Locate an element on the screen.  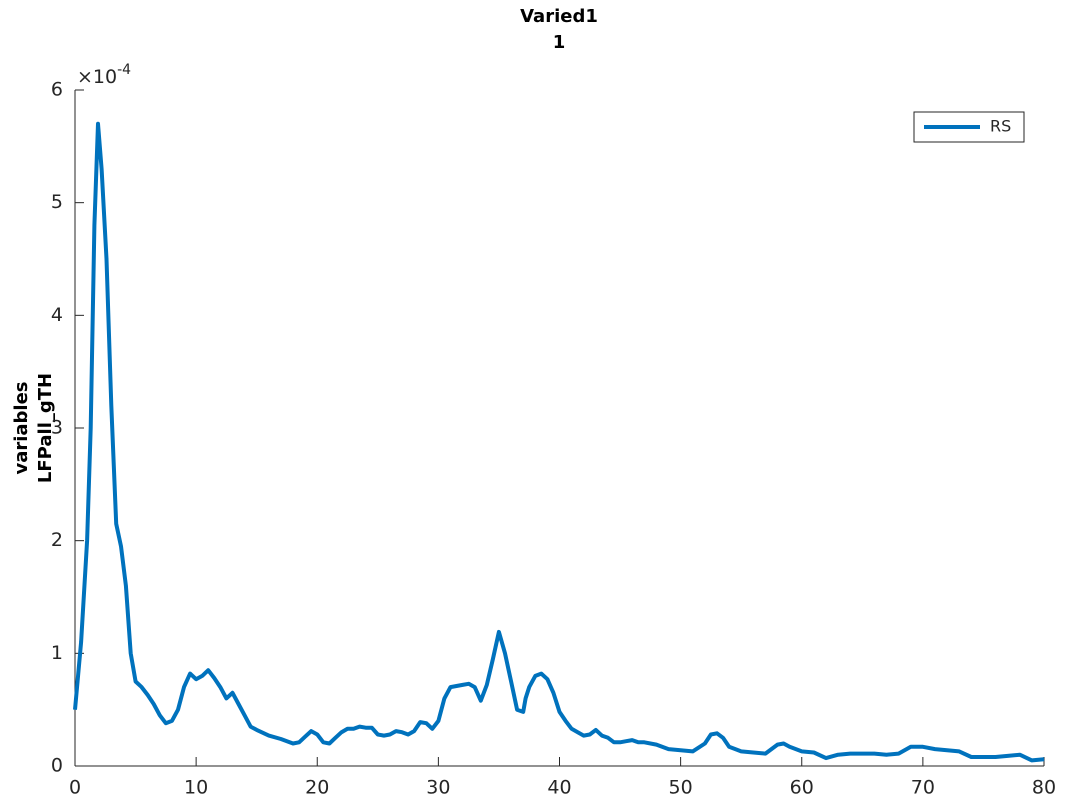
x-tick-label: 30 is located at coordinates (438, 788).